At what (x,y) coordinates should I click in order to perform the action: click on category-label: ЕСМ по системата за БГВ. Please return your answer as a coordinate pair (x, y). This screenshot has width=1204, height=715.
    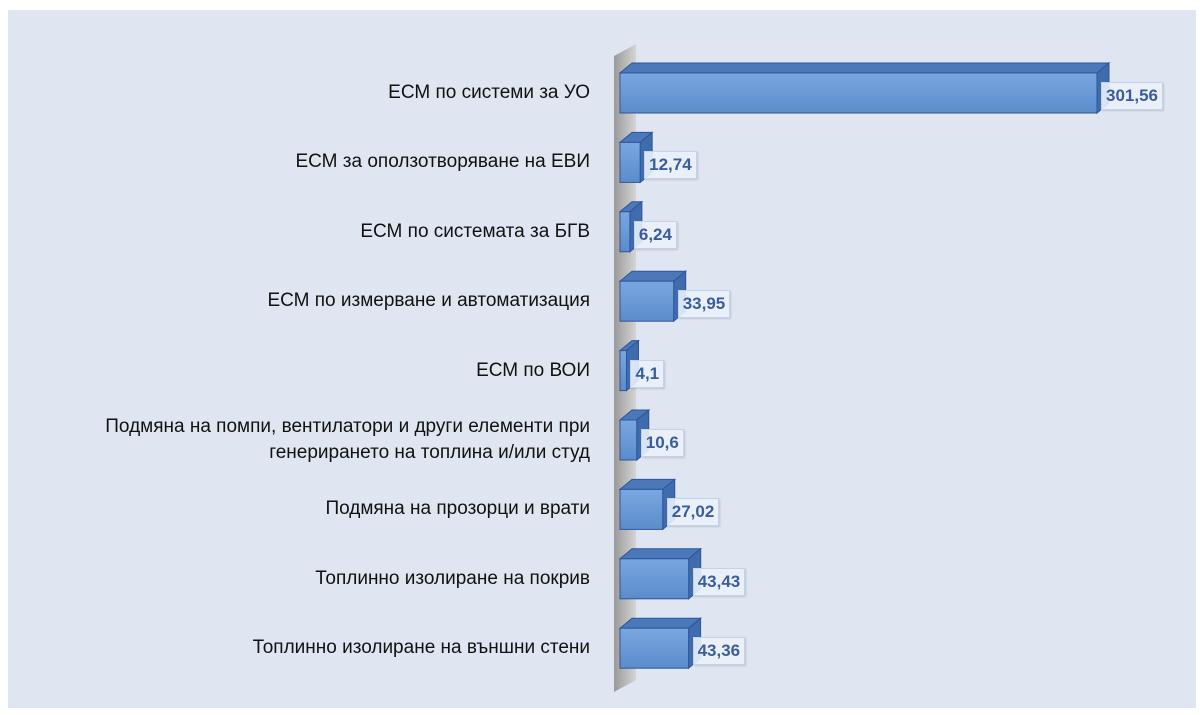
    Looking at the image, I should click on (475, 231).